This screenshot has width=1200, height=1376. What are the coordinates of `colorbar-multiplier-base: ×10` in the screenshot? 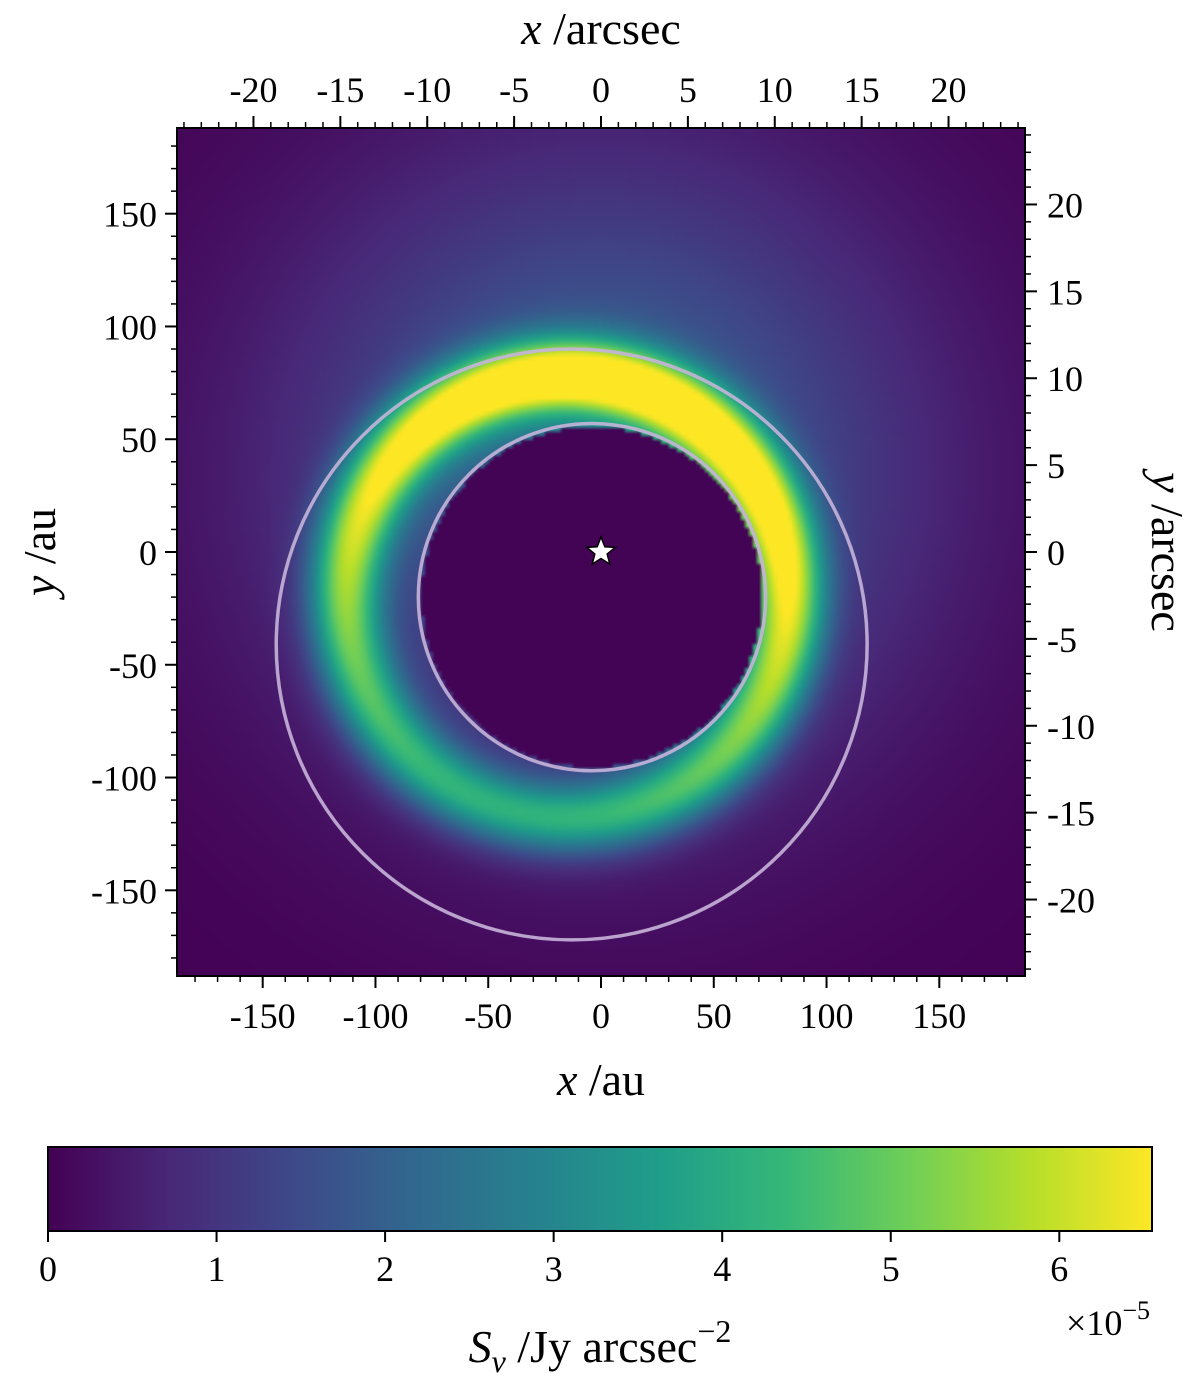 It's located at (1094, 1323).